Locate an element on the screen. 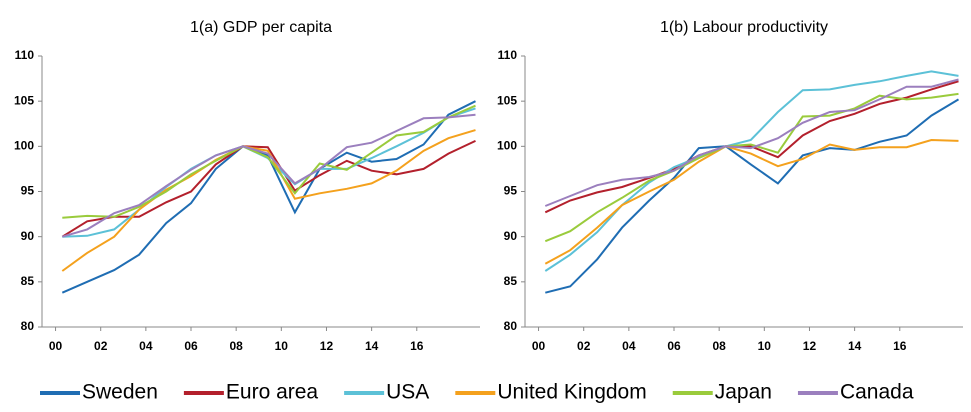 The width and height of the screenshot is (971, 412). legend-label: Euro area is located at coordinates (272, 392).